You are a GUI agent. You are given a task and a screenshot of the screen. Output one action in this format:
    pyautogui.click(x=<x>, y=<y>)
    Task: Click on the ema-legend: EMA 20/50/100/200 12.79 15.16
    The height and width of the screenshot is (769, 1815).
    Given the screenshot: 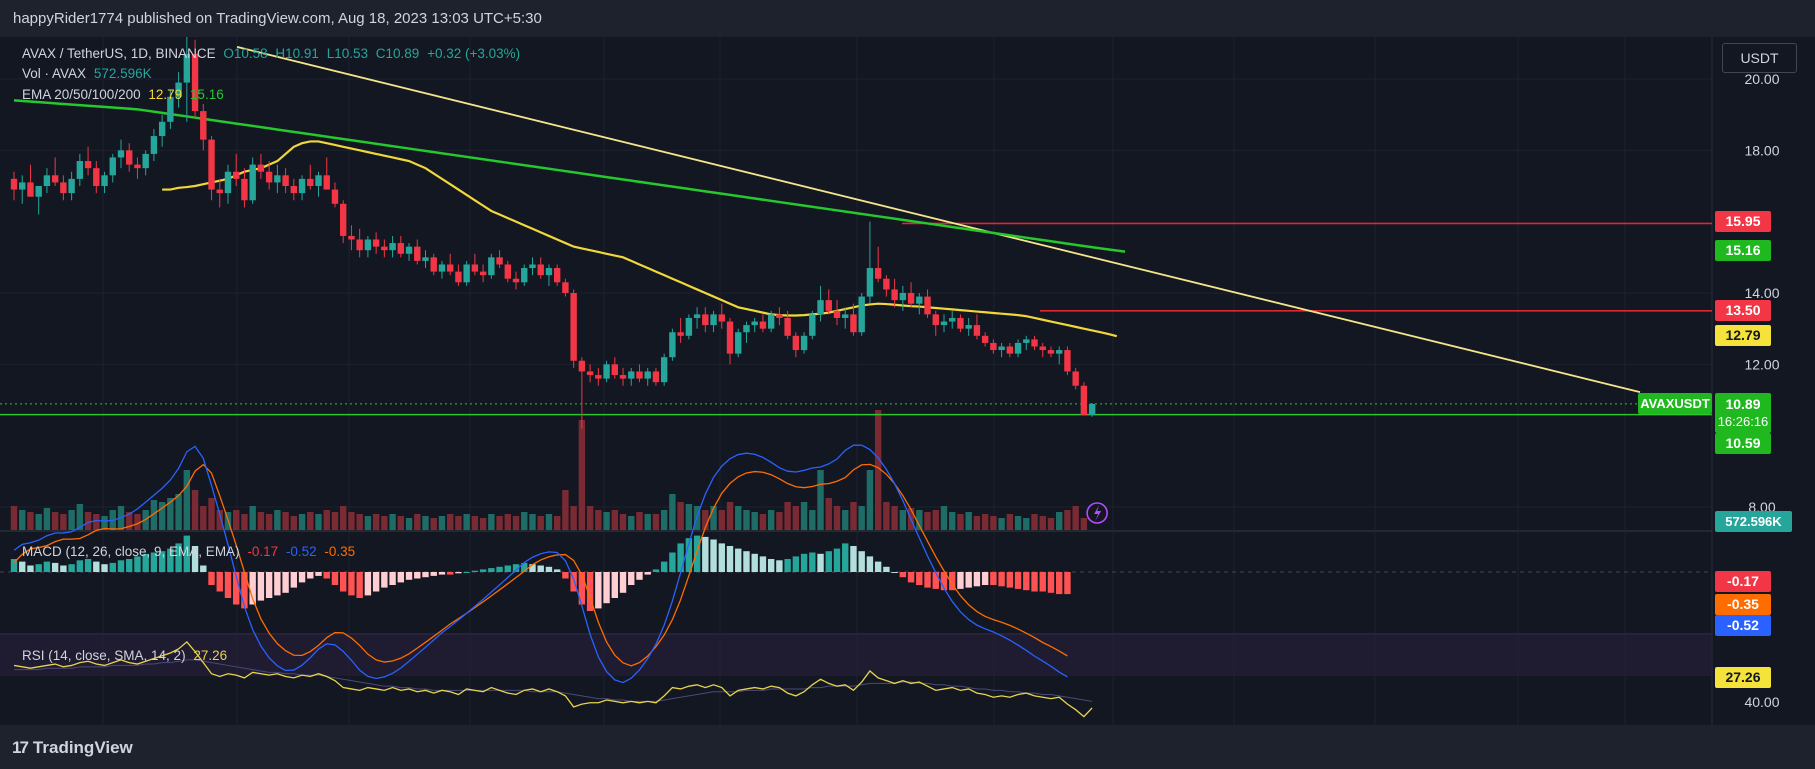 What is the action you would take?
    pyautogui.click(x=123, y=94)
    